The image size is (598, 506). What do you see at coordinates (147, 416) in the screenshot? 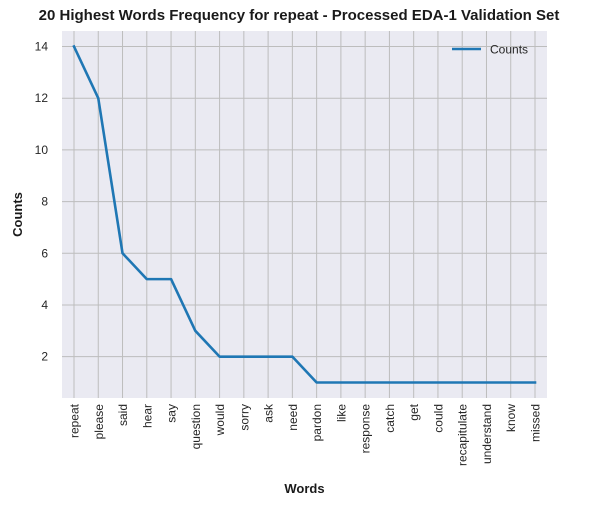
I see `x-tick-label: hear` at bounding box center [147, 416].